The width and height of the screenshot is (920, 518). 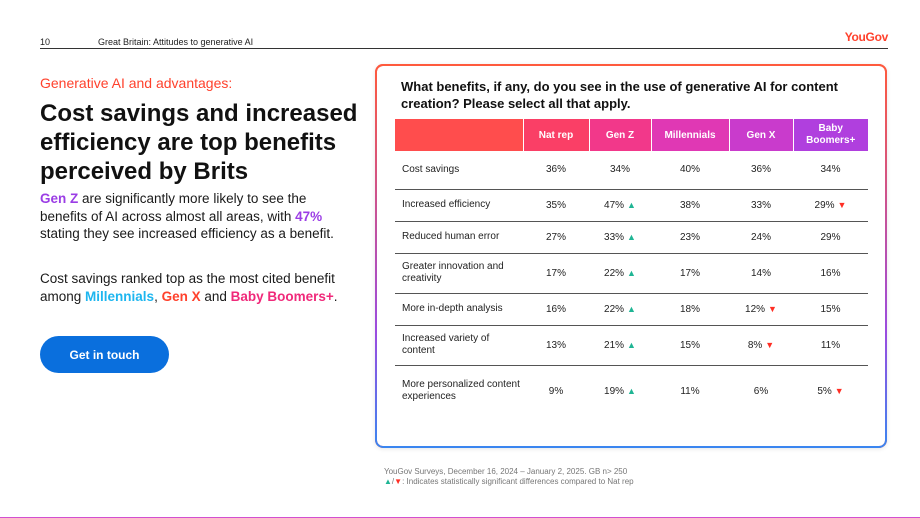 I want to click on table-cell: 34%, so click(x=830, y=170).